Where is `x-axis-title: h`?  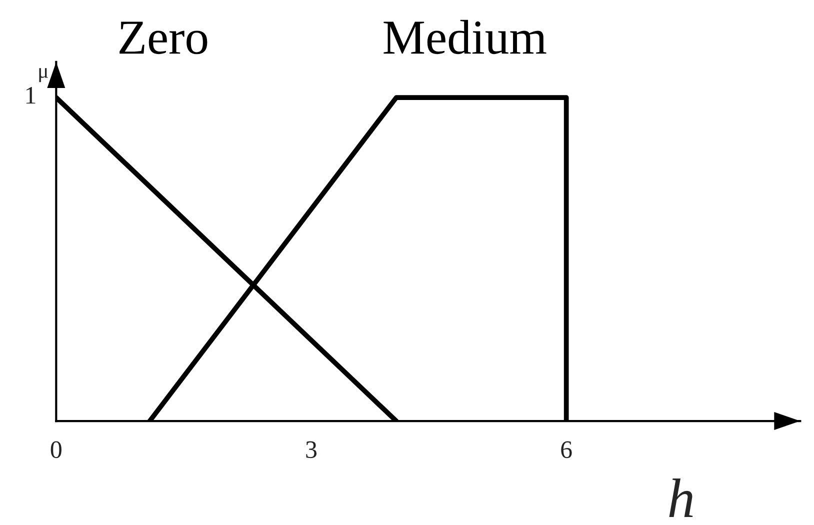
x-axis-title: h is located at coordinates (681, 498).